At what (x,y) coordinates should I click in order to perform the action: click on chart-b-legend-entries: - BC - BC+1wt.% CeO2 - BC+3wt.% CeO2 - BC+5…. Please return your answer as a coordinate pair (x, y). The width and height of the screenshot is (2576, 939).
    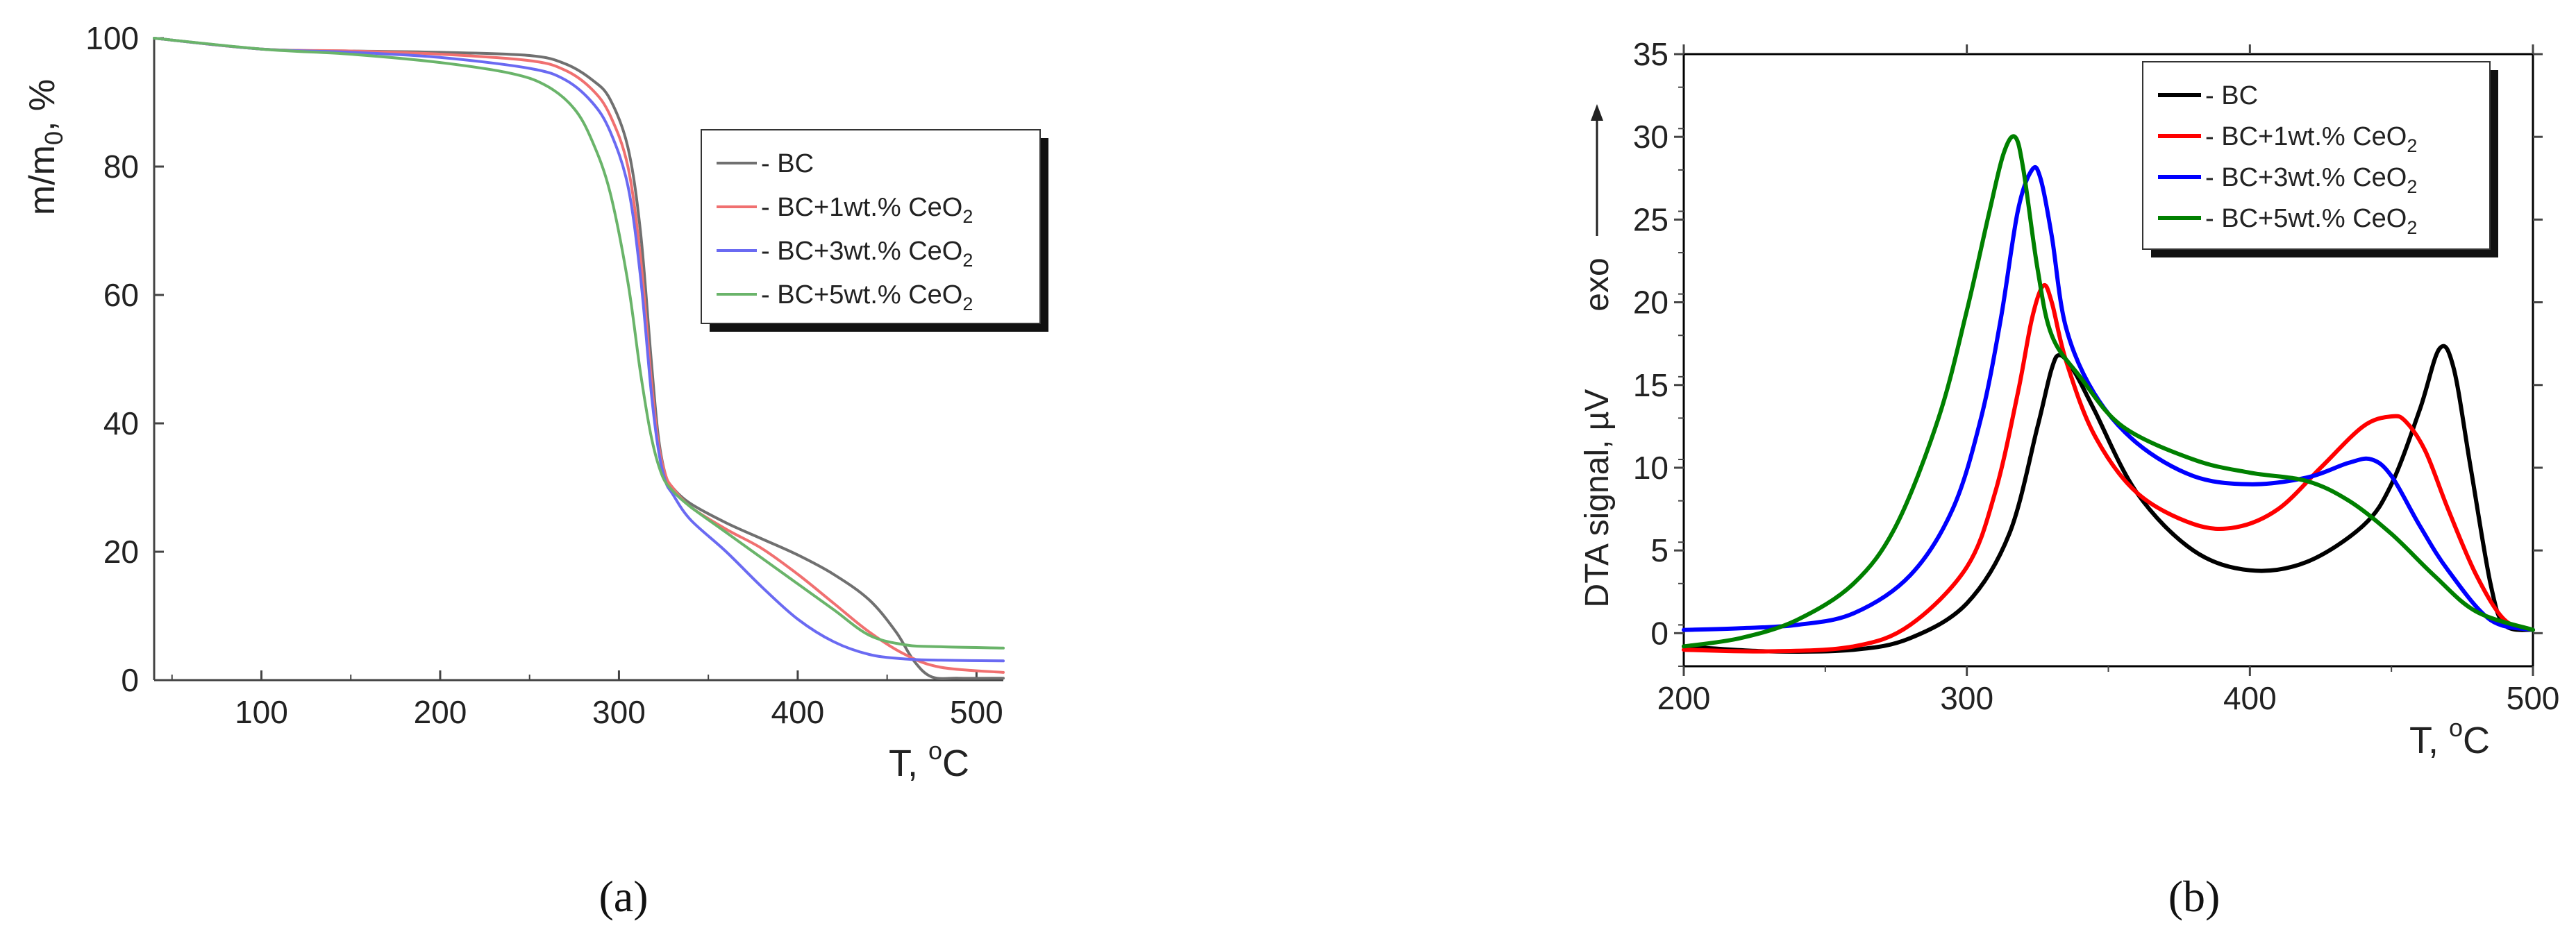
    Looking at the image, I should click on (2287, 159).